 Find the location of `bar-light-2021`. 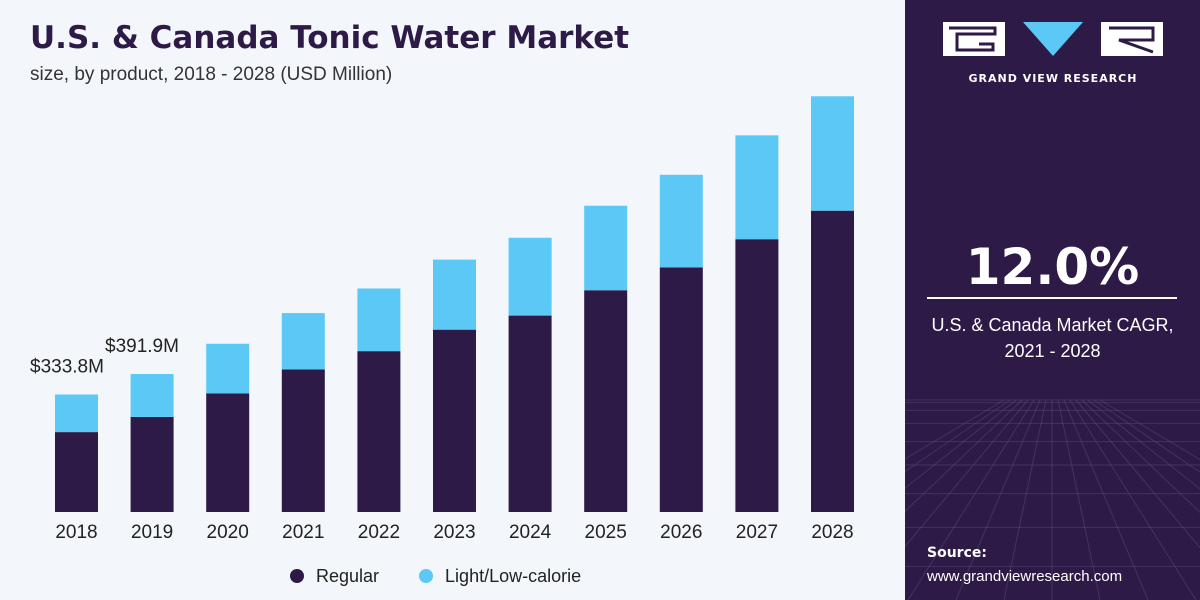

bar-light-2021 is located at coordinates (303, 341).